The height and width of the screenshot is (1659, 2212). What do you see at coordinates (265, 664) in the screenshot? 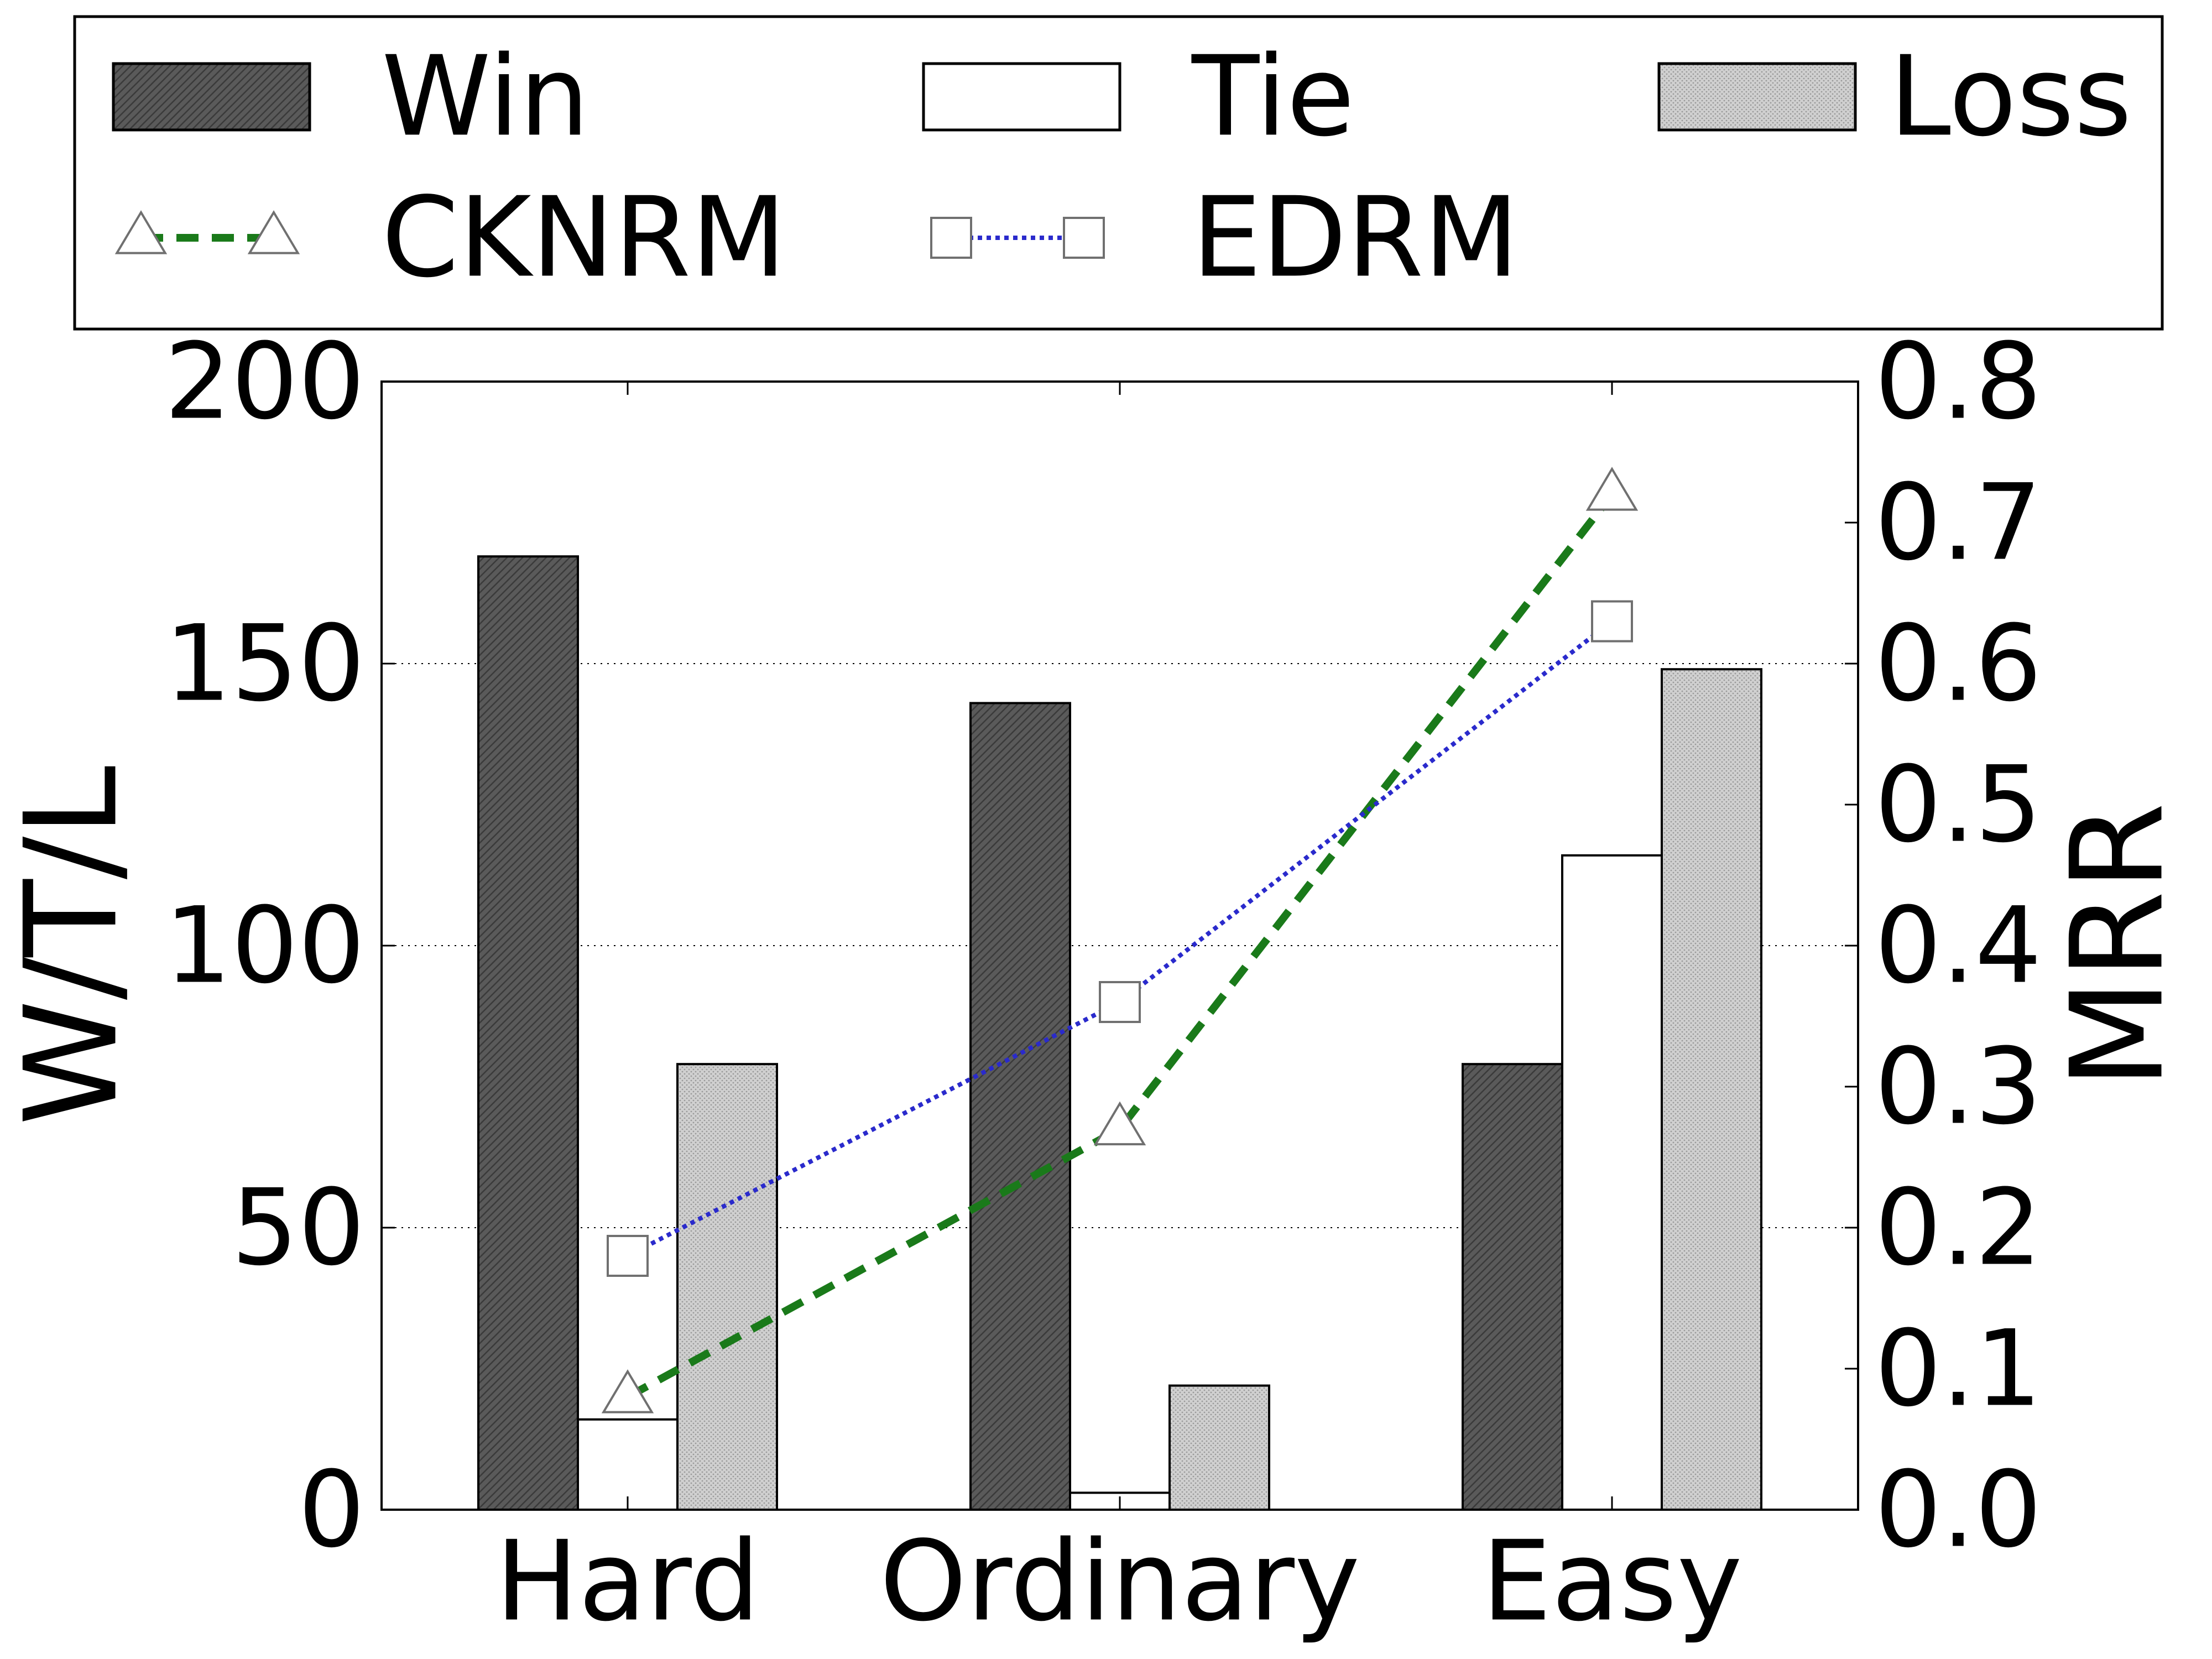
I see `y-tick-label-150: 150` at bounding box center [265, 664].